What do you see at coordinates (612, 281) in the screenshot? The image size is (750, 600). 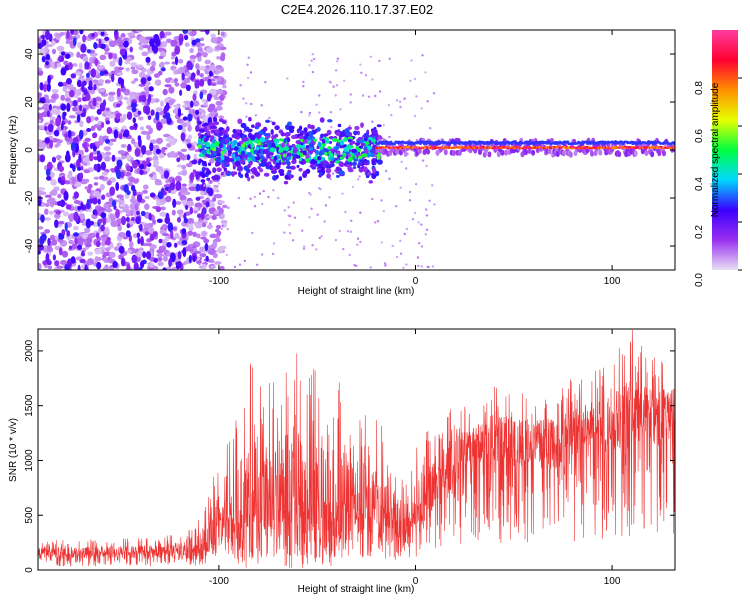 I see `x-tick-label: 100` at bounding box center [612, 281].